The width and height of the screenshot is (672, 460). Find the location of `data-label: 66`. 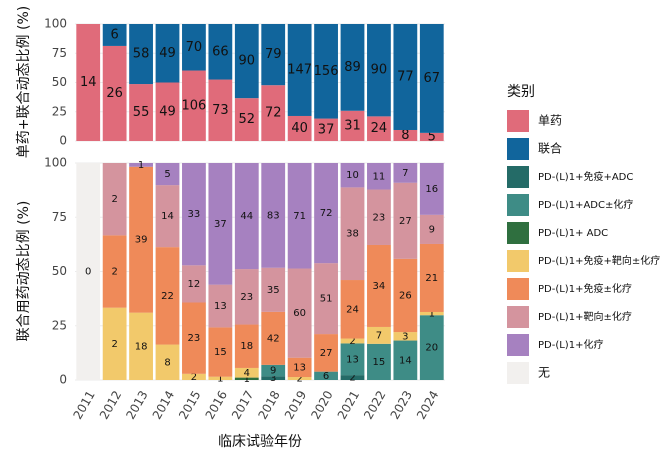

data-label: 66 is located at coordinates (220, 51).